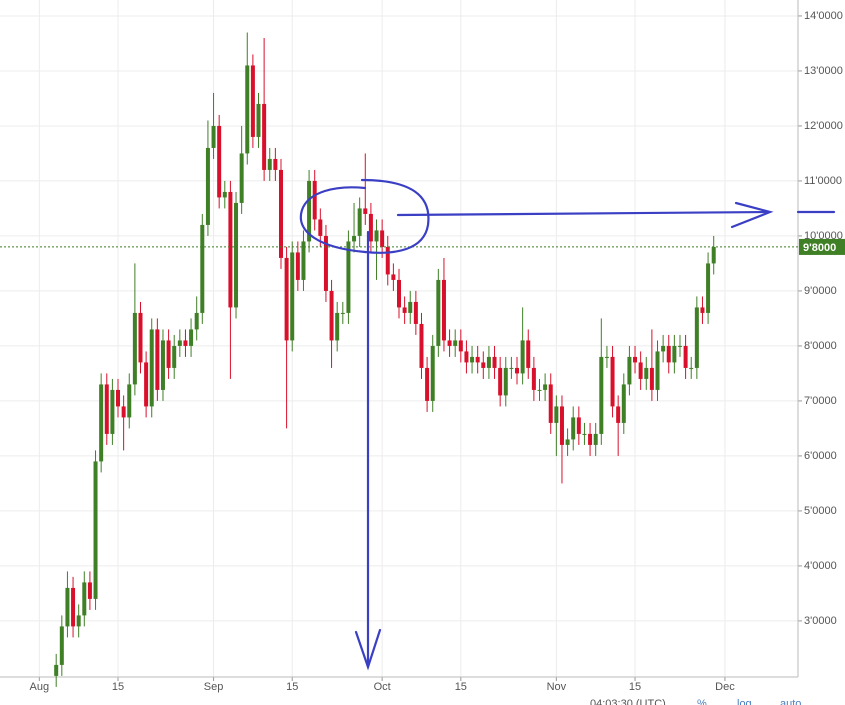  I want to click on toolbar-button: %, so click(702, 701).